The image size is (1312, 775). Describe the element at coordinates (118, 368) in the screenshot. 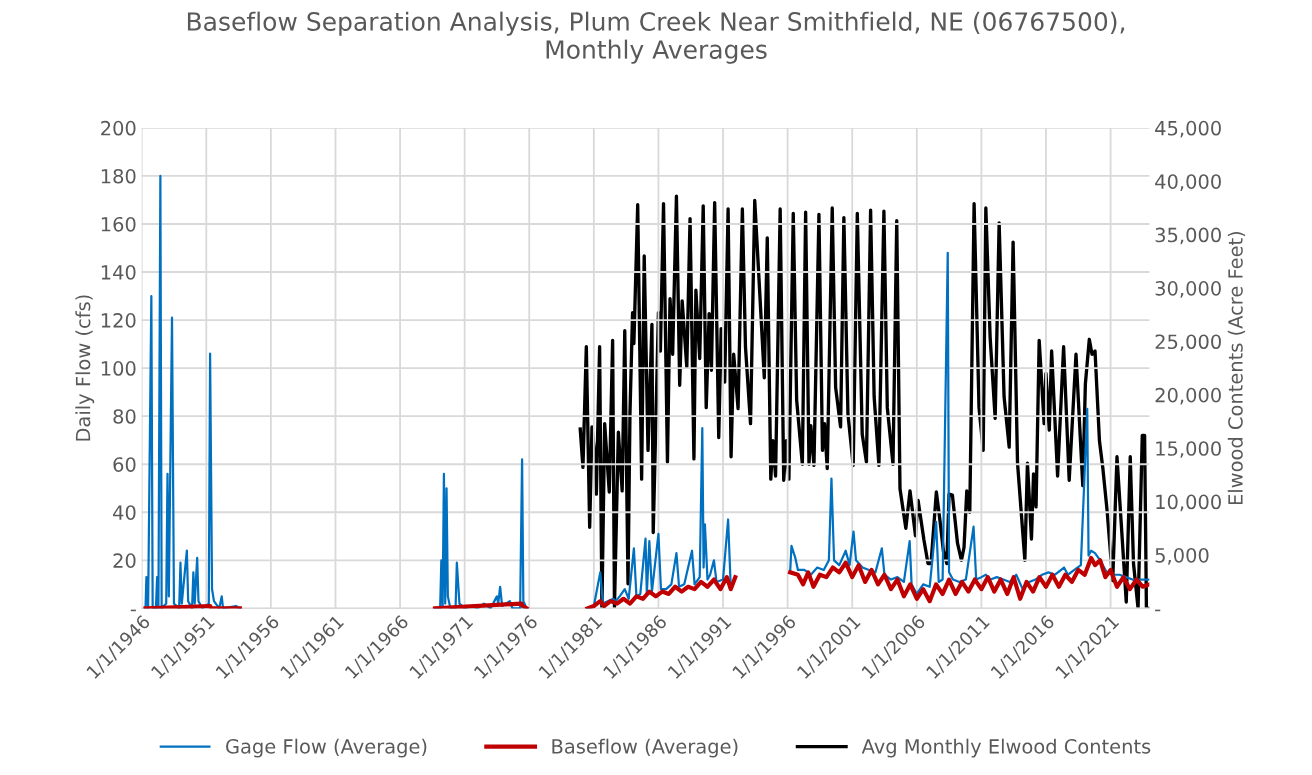

I see `y-tick-label: 100` at that location.